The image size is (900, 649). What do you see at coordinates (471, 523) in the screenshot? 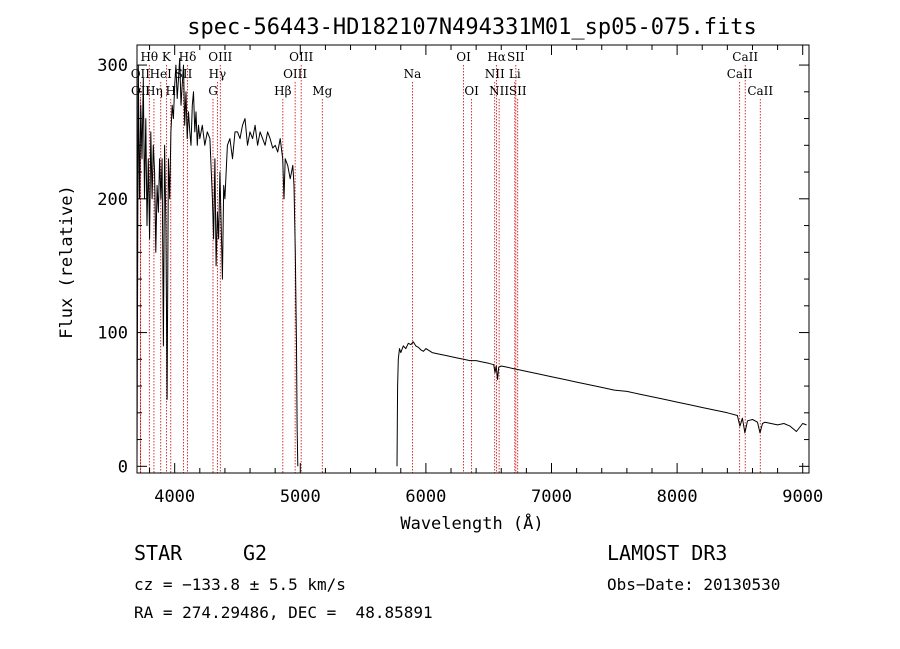
I see `x-axis-label: Wavelength (Å)` at bounding box center [471, 523].